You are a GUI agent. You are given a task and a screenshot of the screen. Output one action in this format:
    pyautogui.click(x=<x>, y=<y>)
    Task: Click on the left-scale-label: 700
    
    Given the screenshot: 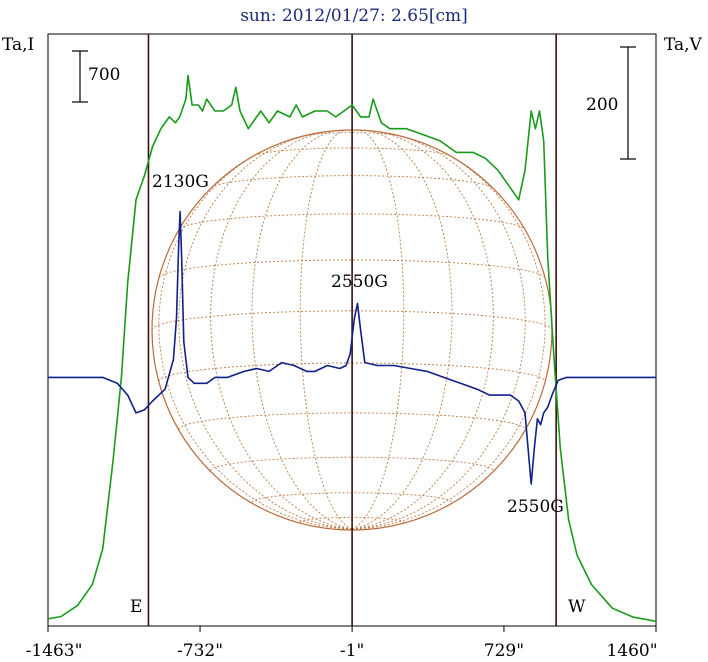 What is the action you would take?
    pyautogui.click(x=104, y=75)
    